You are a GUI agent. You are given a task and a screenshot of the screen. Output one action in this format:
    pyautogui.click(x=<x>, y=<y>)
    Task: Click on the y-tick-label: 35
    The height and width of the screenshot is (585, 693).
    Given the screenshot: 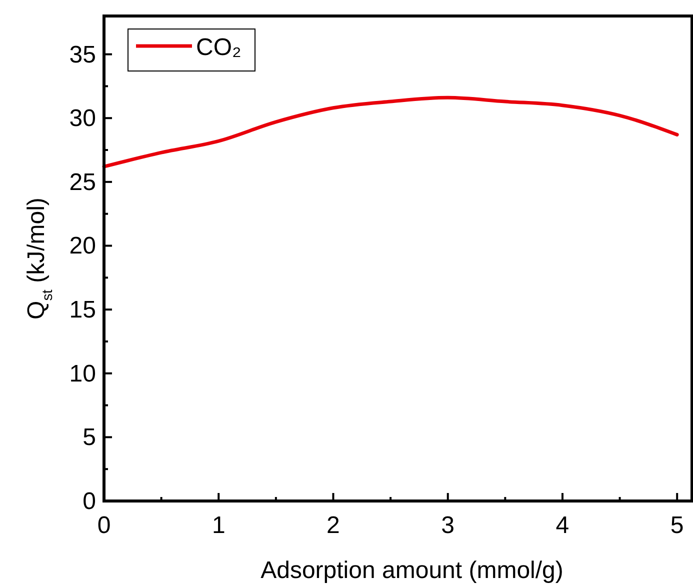 What is the action you would take?
    pyautogui.click(x=82, y=54)
    